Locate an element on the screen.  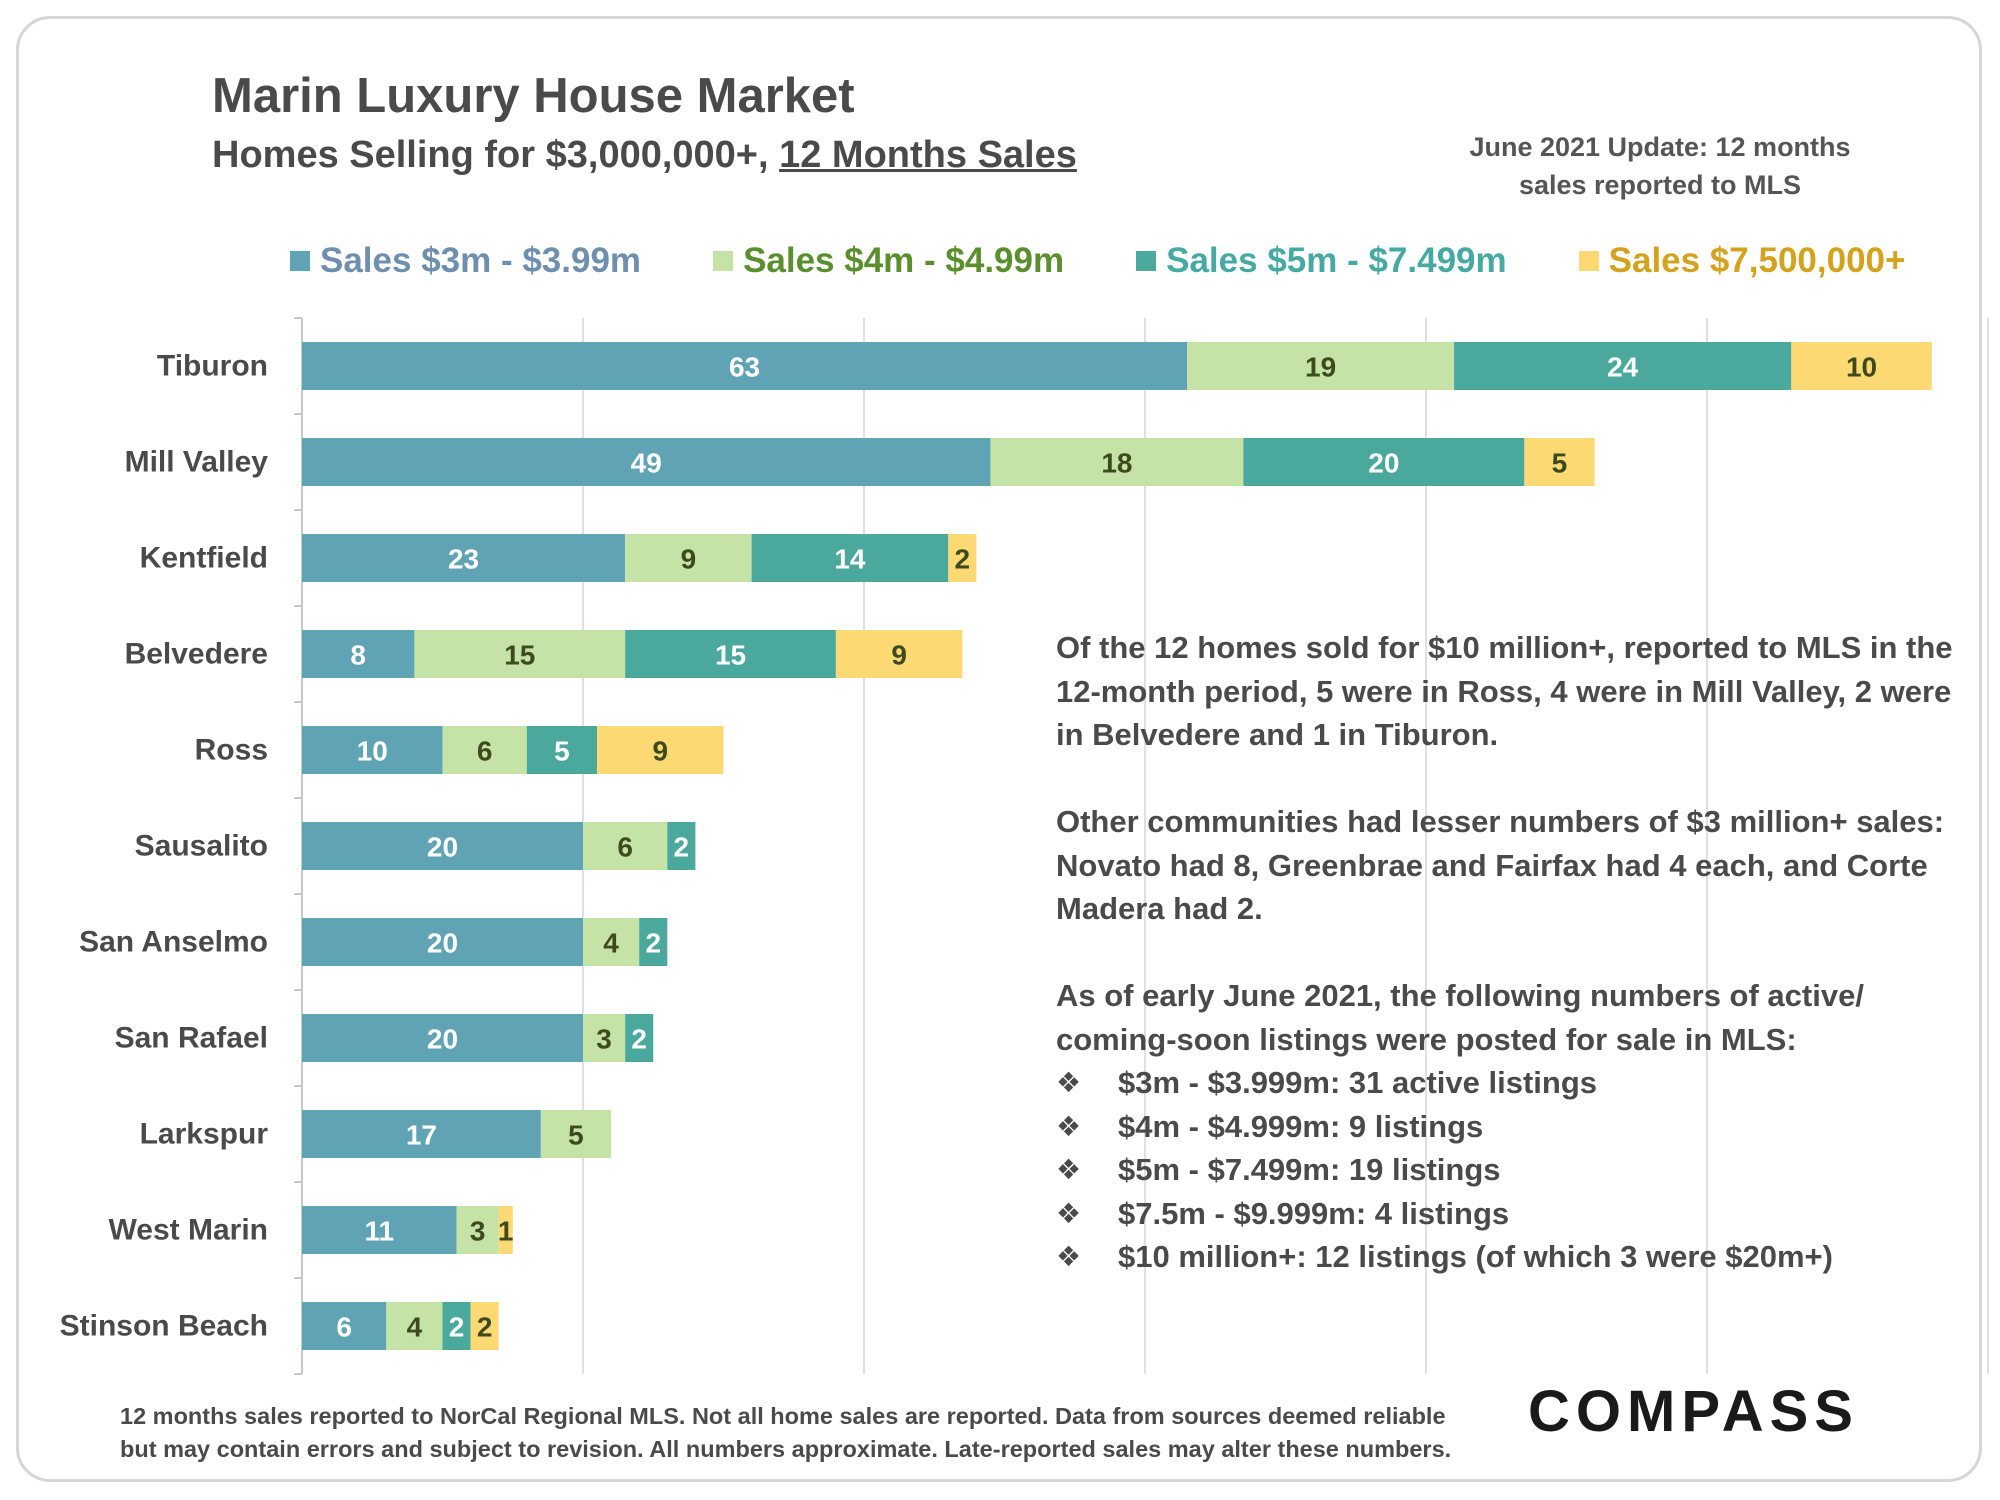
category-label: Mill Valley is located at coordinates (197, 462).